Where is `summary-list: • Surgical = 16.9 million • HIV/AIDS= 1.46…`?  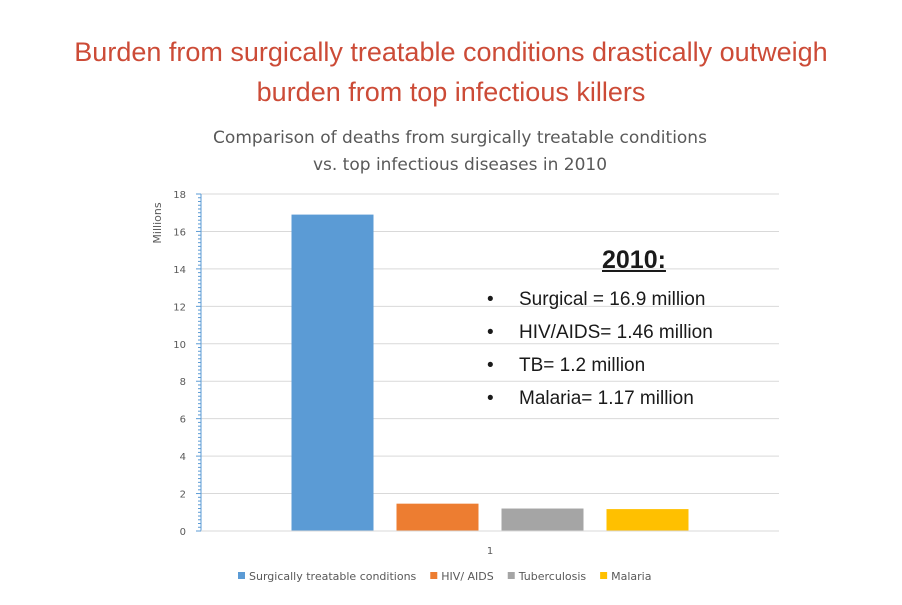 summary-list: • Surgical = 16.9 million • HIV/AIDS= 1.46… is located at coordinates (637, 349).